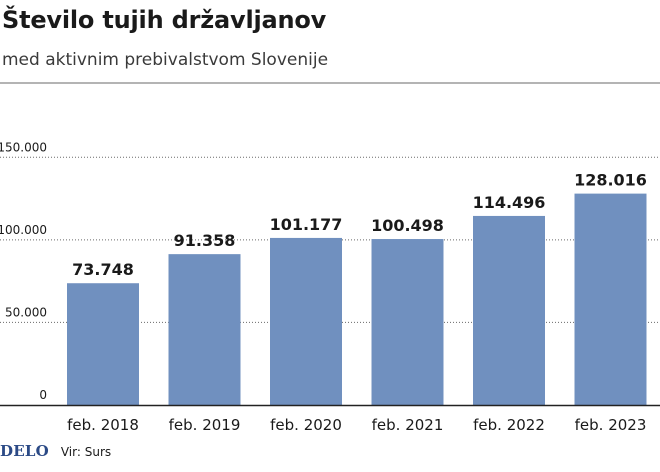  What do you see at coordinates (24, 451) in the screenshot?
I see `delo-logo: DELO` at bounding box center [24, 451].